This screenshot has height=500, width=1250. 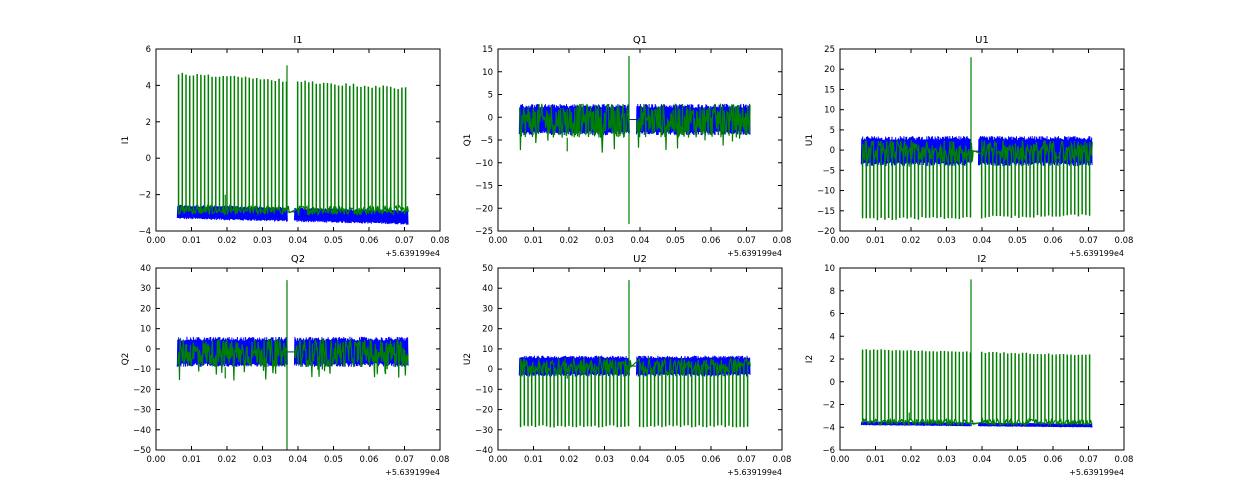 I want to click on y-axis-label: U1, so click(x=810, y=140).